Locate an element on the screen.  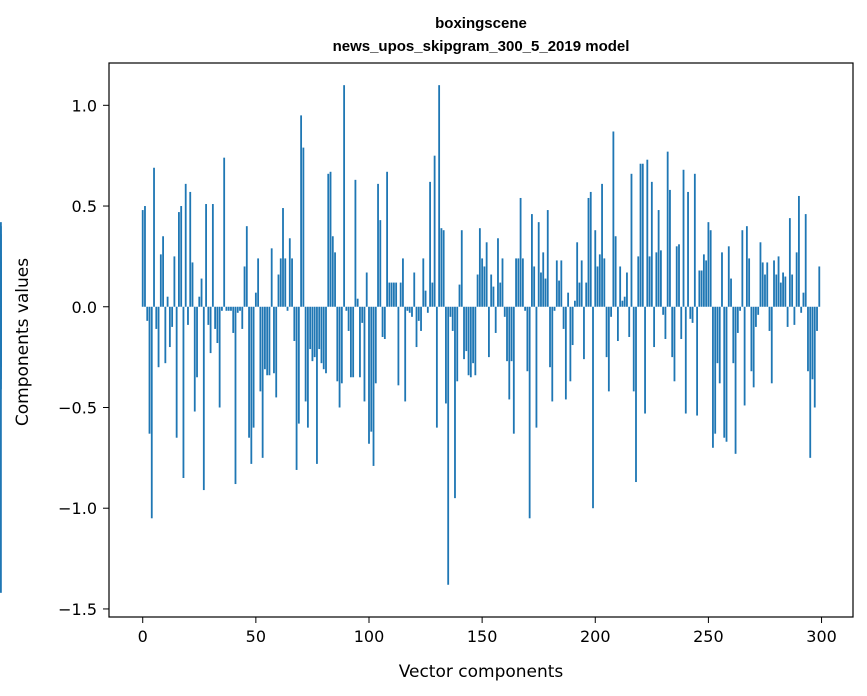
y-tick-label: 0.0 is located at coordinates (84, 307).